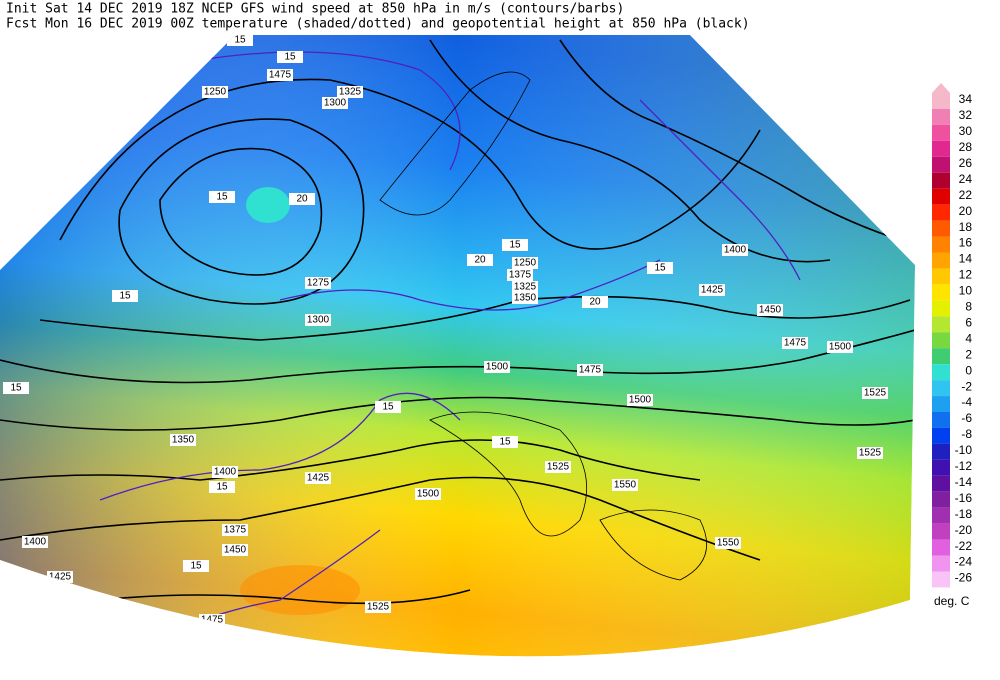 This screenshot has width=1000, height=680. What do you see at coordinates (964, 450) in the screenshot?
I see `colorbar-tick-label: -10` at bounding box center [964, 450].